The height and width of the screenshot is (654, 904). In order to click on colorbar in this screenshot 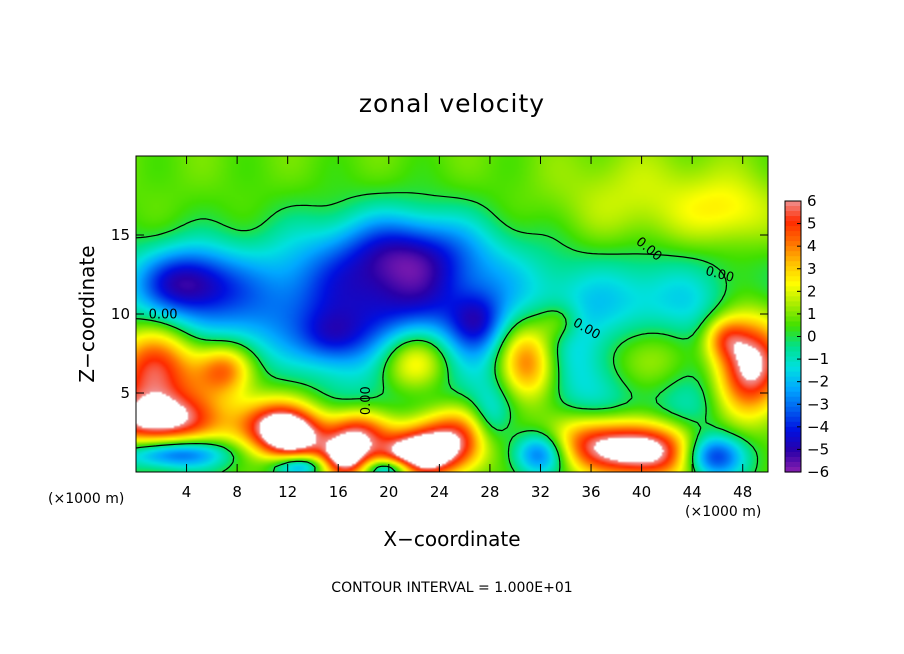, I will do `click(793, 336)`.